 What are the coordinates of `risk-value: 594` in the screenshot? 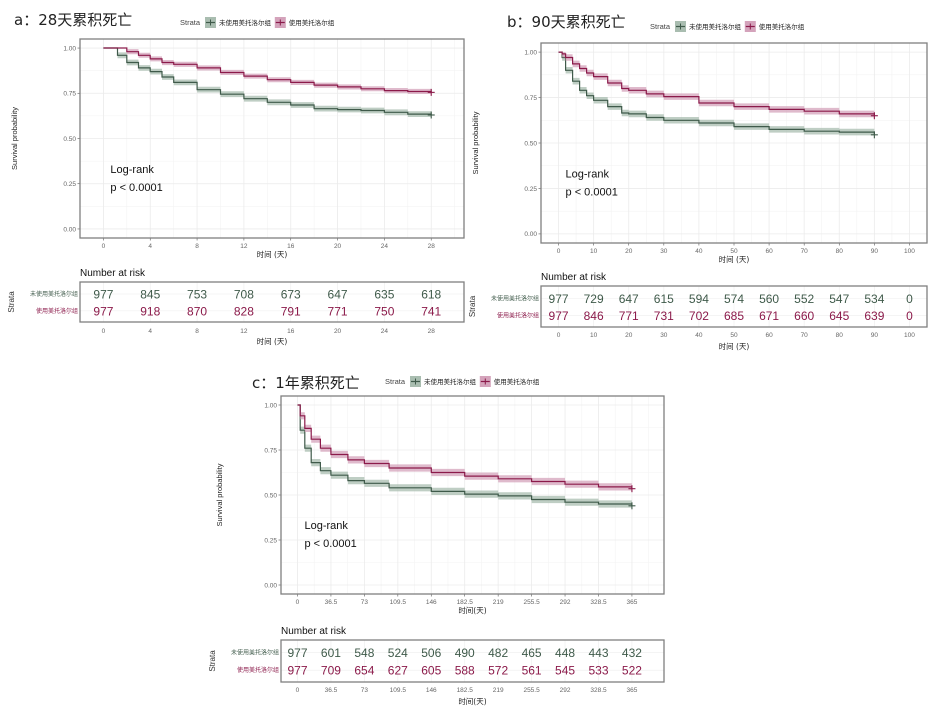 It's located at (699, 299).